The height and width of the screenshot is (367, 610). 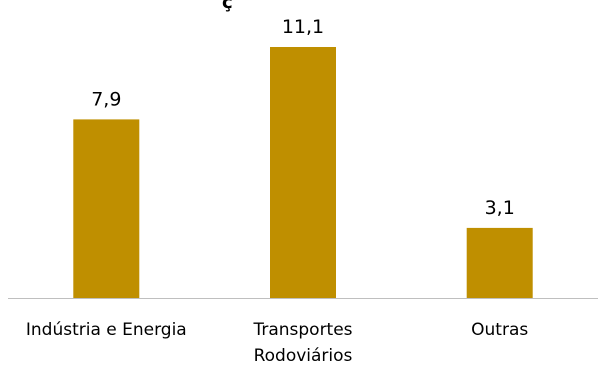 What do you see at coordinates (499, 330) in the screenshot?
I see `category-label-2: Outras` at bounding box center [499, 330].